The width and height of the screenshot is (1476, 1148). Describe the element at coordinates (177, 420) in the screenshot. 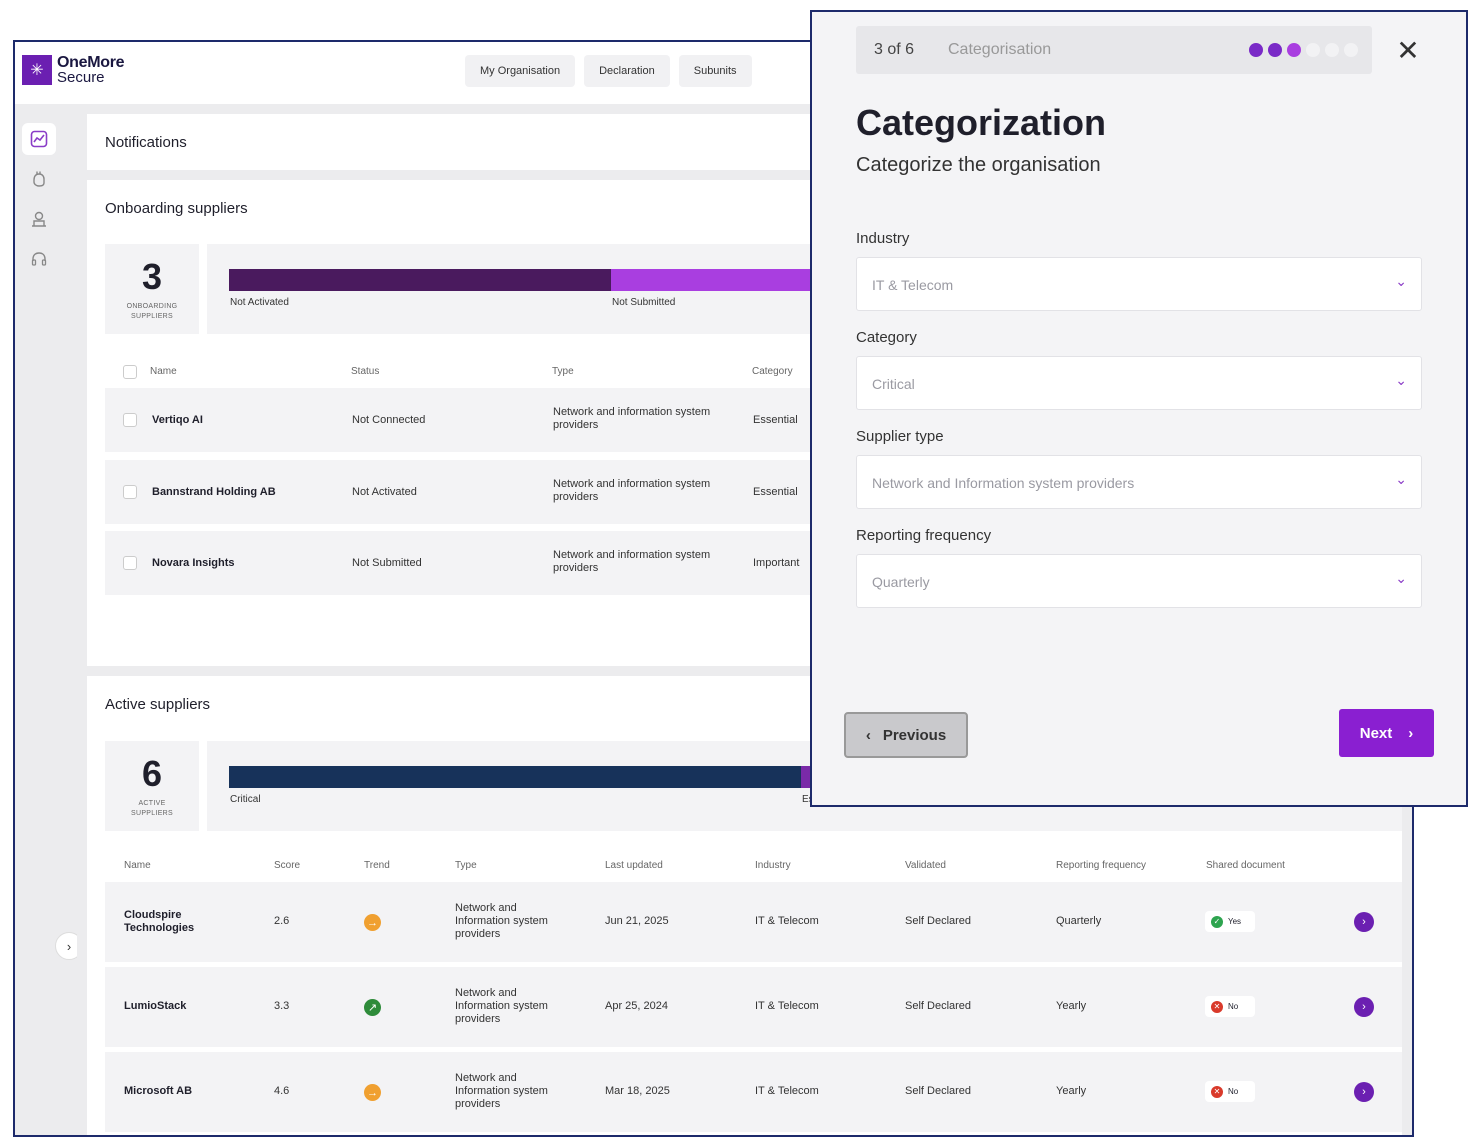

I see `supplier-name: Vertiqo AI` at that location.